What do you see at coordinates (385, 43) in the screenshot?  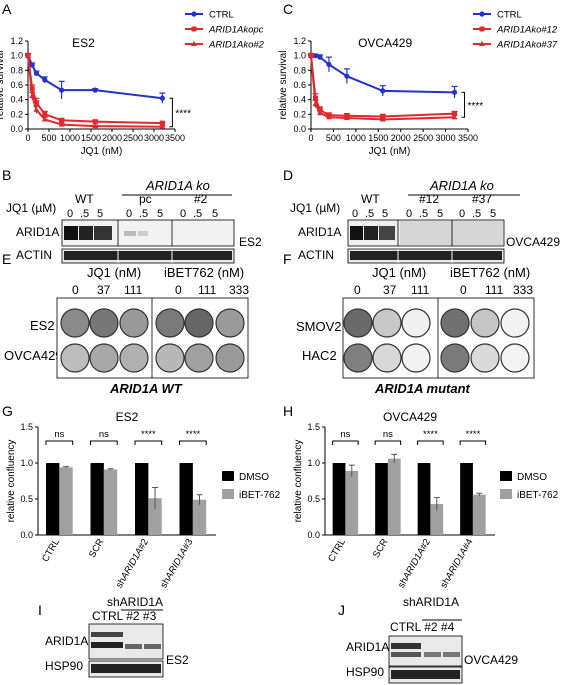 I see `chart-title: OVCA429` at bounding box center [385, 43].